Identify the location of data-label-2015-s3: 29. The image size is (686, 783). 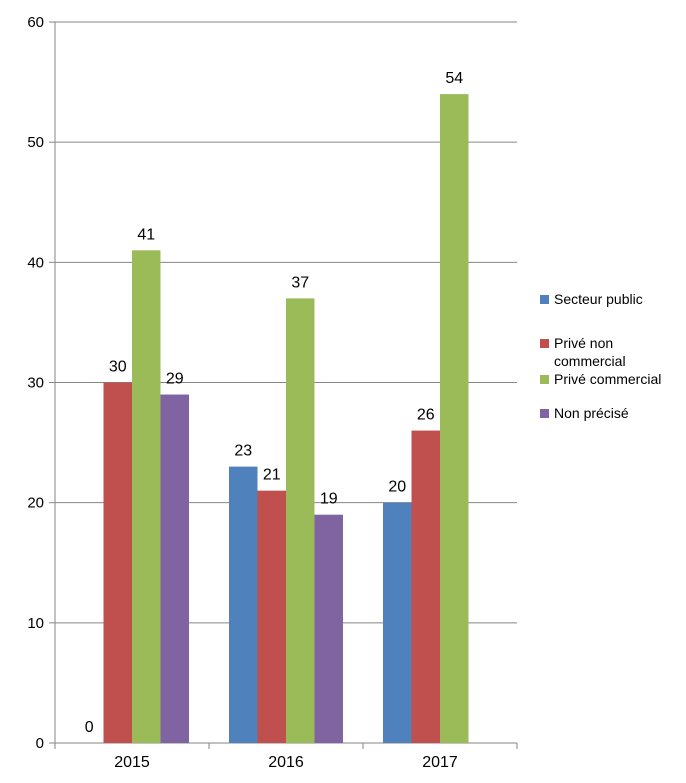
(175, 379).